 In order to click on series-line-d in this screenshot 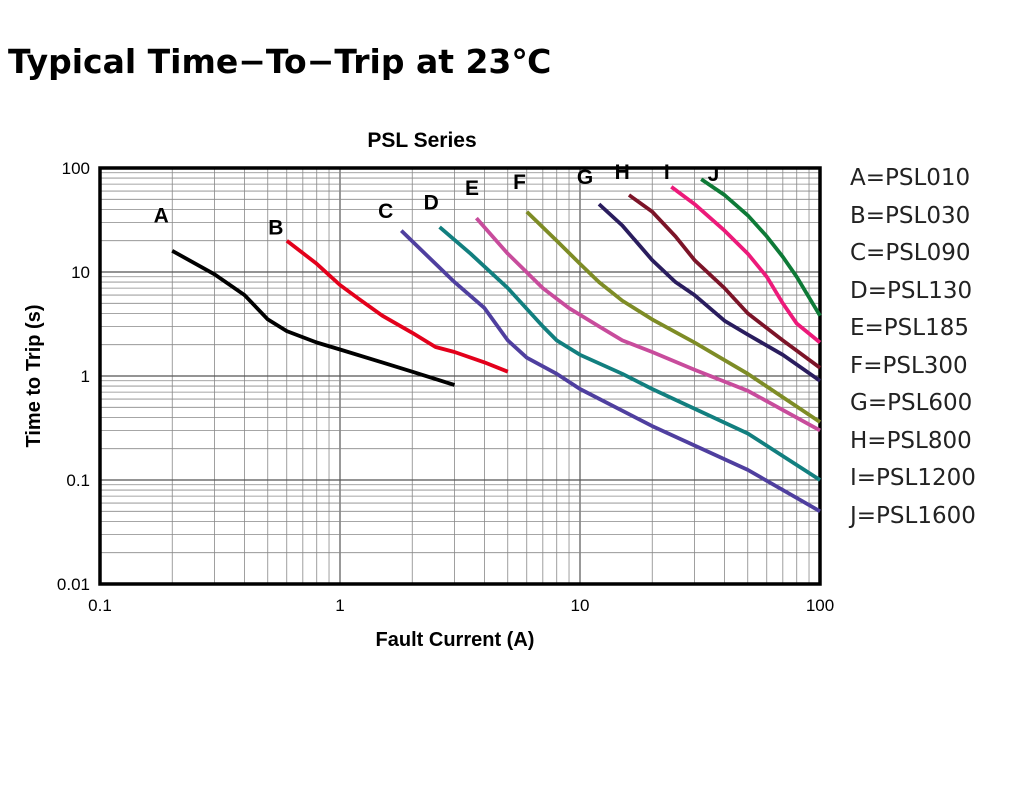, I will do `click(630, 353)`.